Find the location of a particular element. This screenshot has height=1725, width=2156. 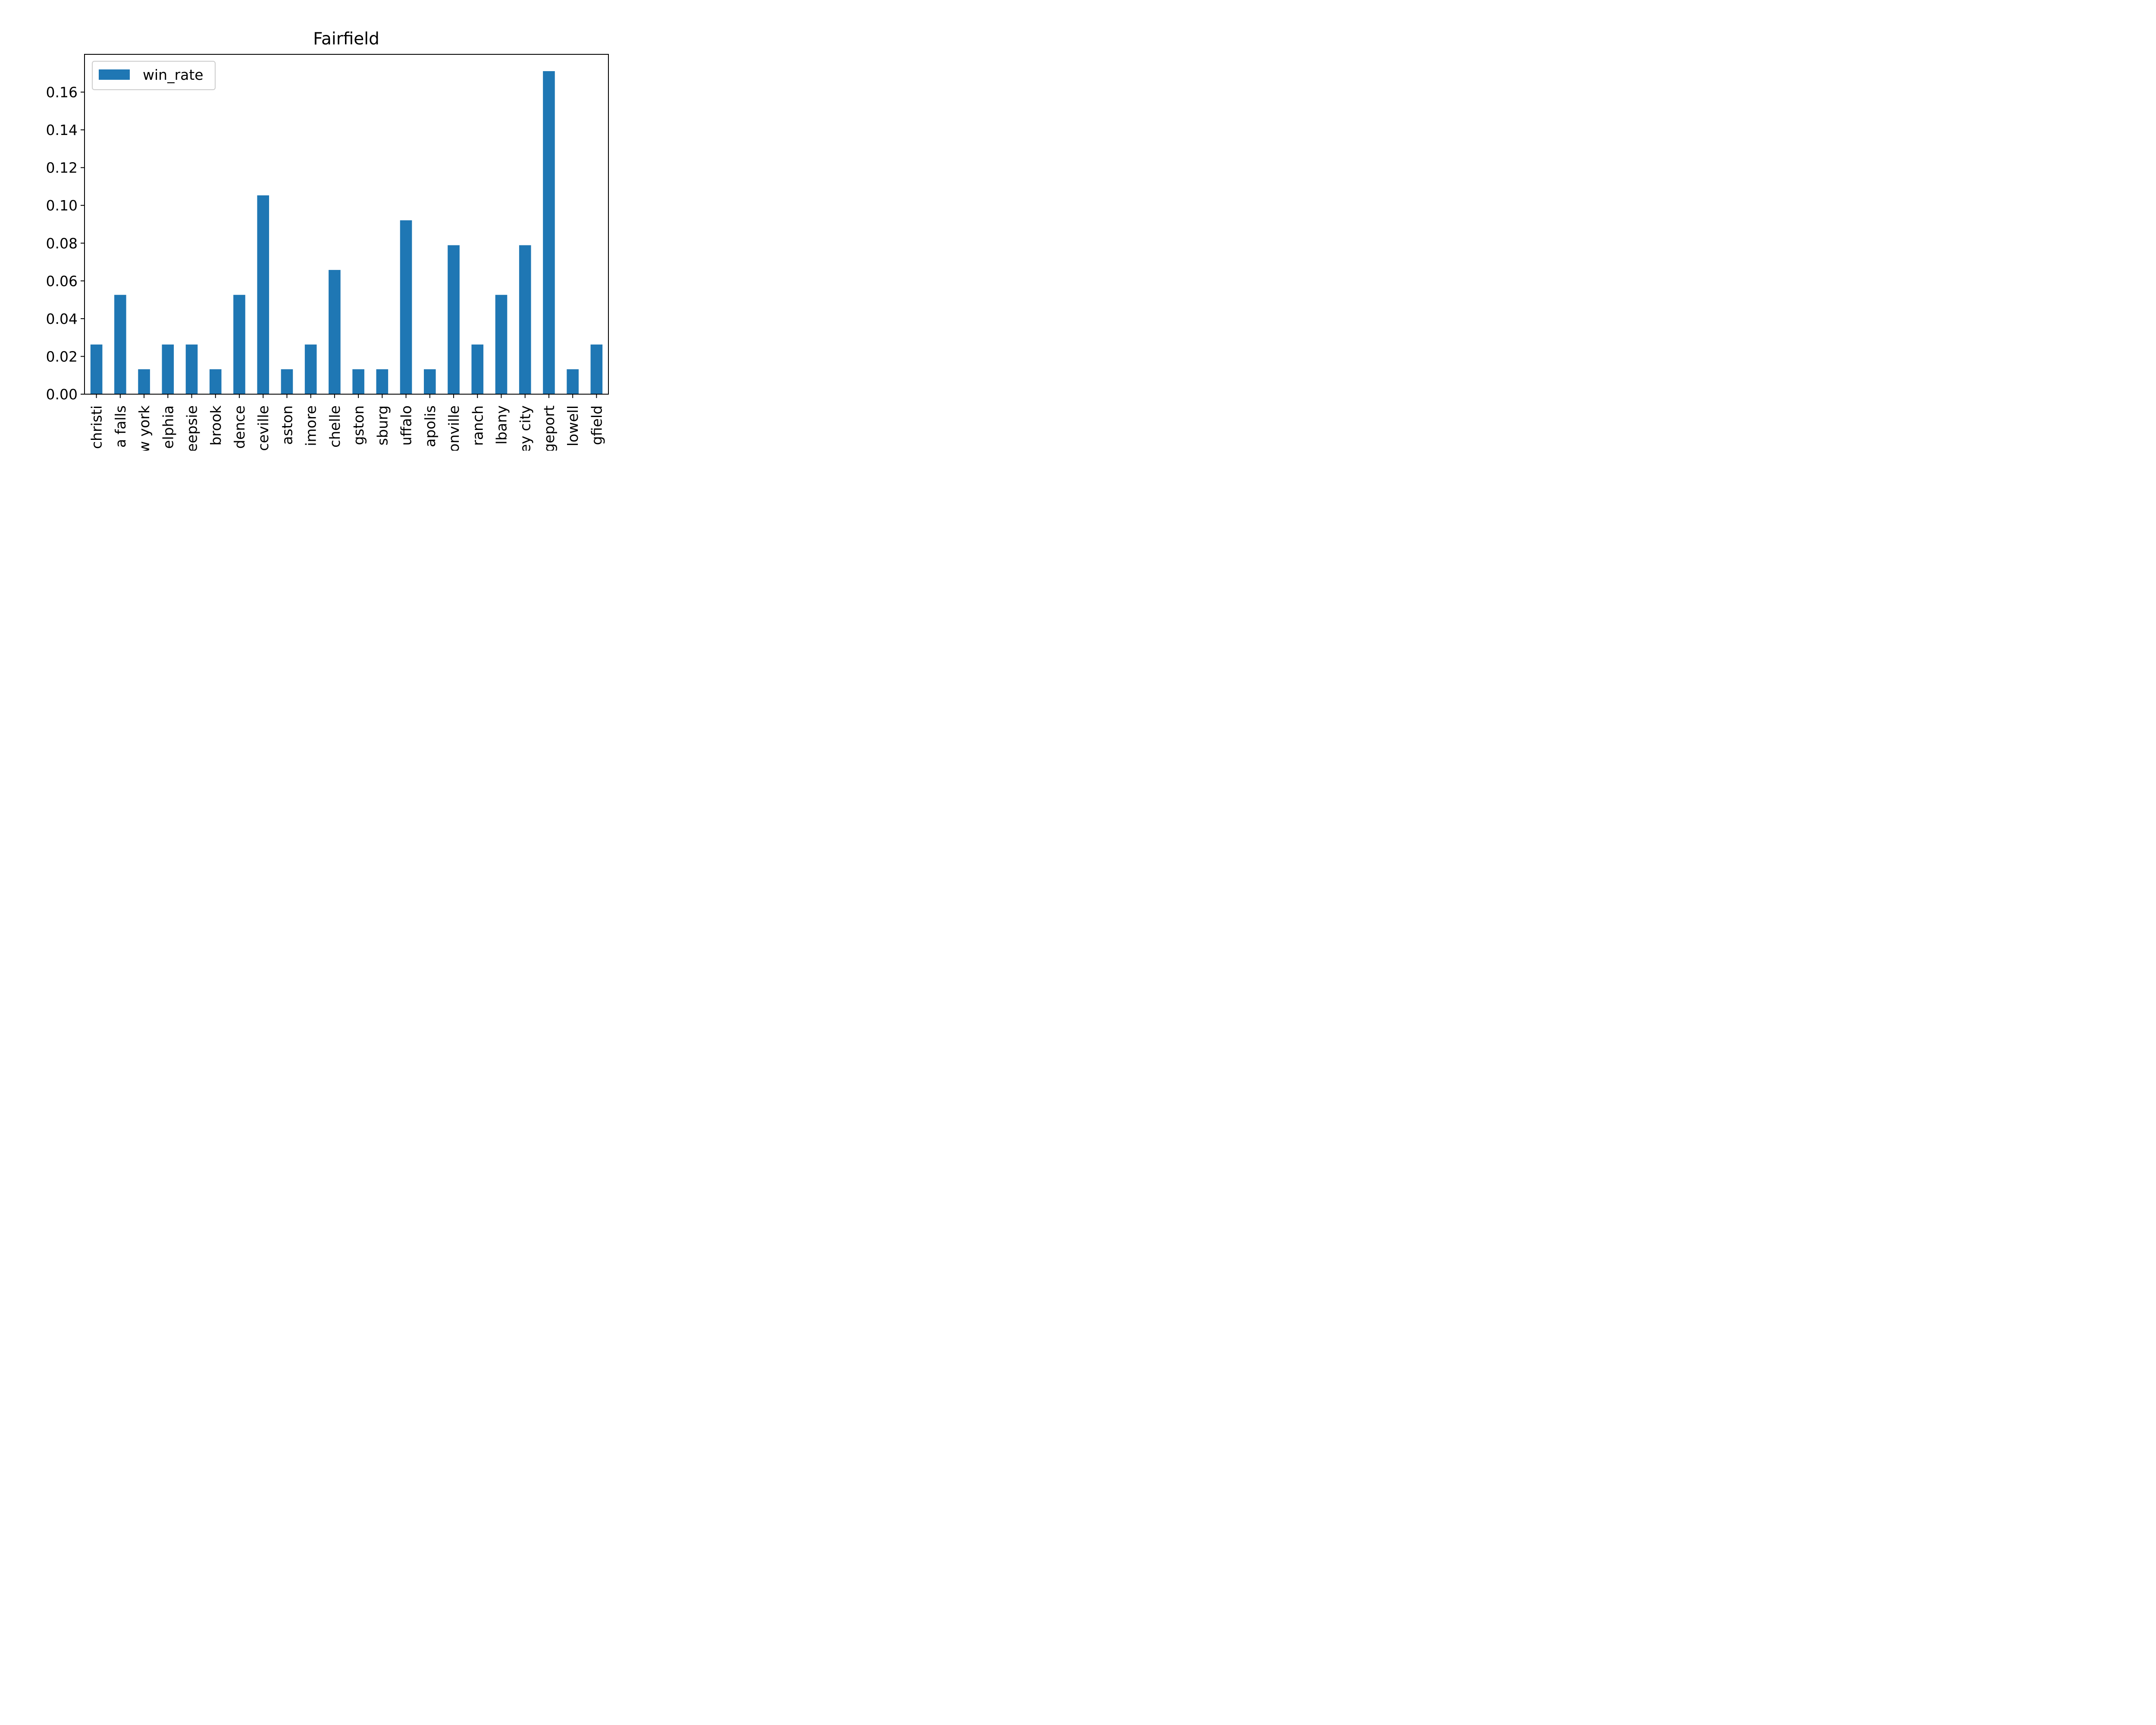

x-tick-label: elphia is located at coordinates (168, 427).